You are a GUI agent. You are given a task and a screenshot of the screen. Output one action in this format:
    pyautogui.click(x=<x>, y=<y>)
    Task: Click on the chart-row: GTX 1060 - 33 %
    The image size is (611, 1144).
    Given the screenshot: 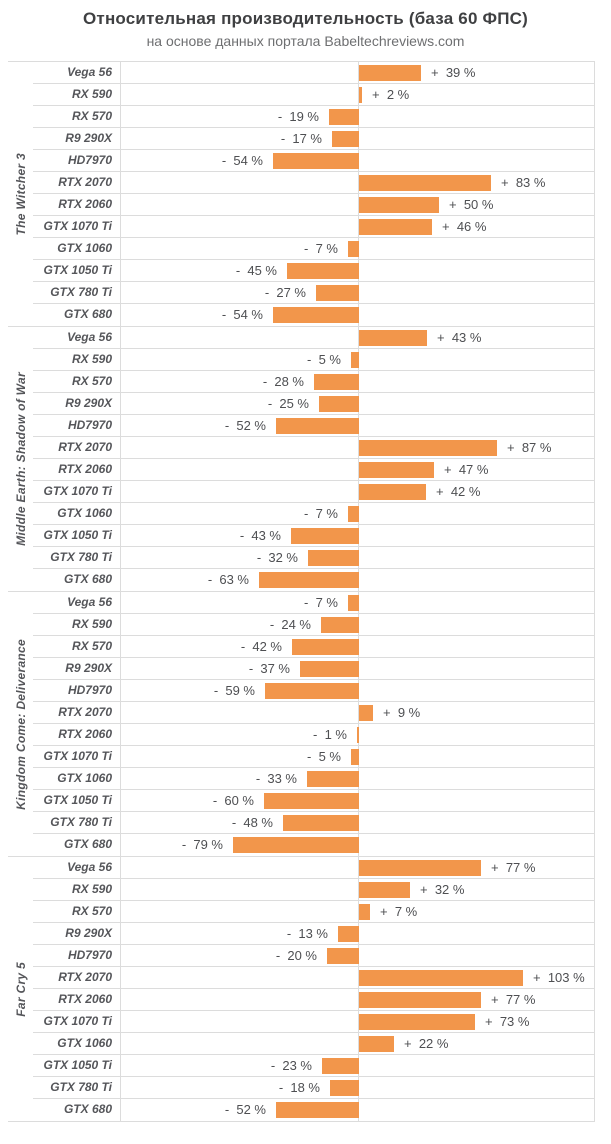 What is the action you would take?
    pyautogui.click(x=313, y=779)
    